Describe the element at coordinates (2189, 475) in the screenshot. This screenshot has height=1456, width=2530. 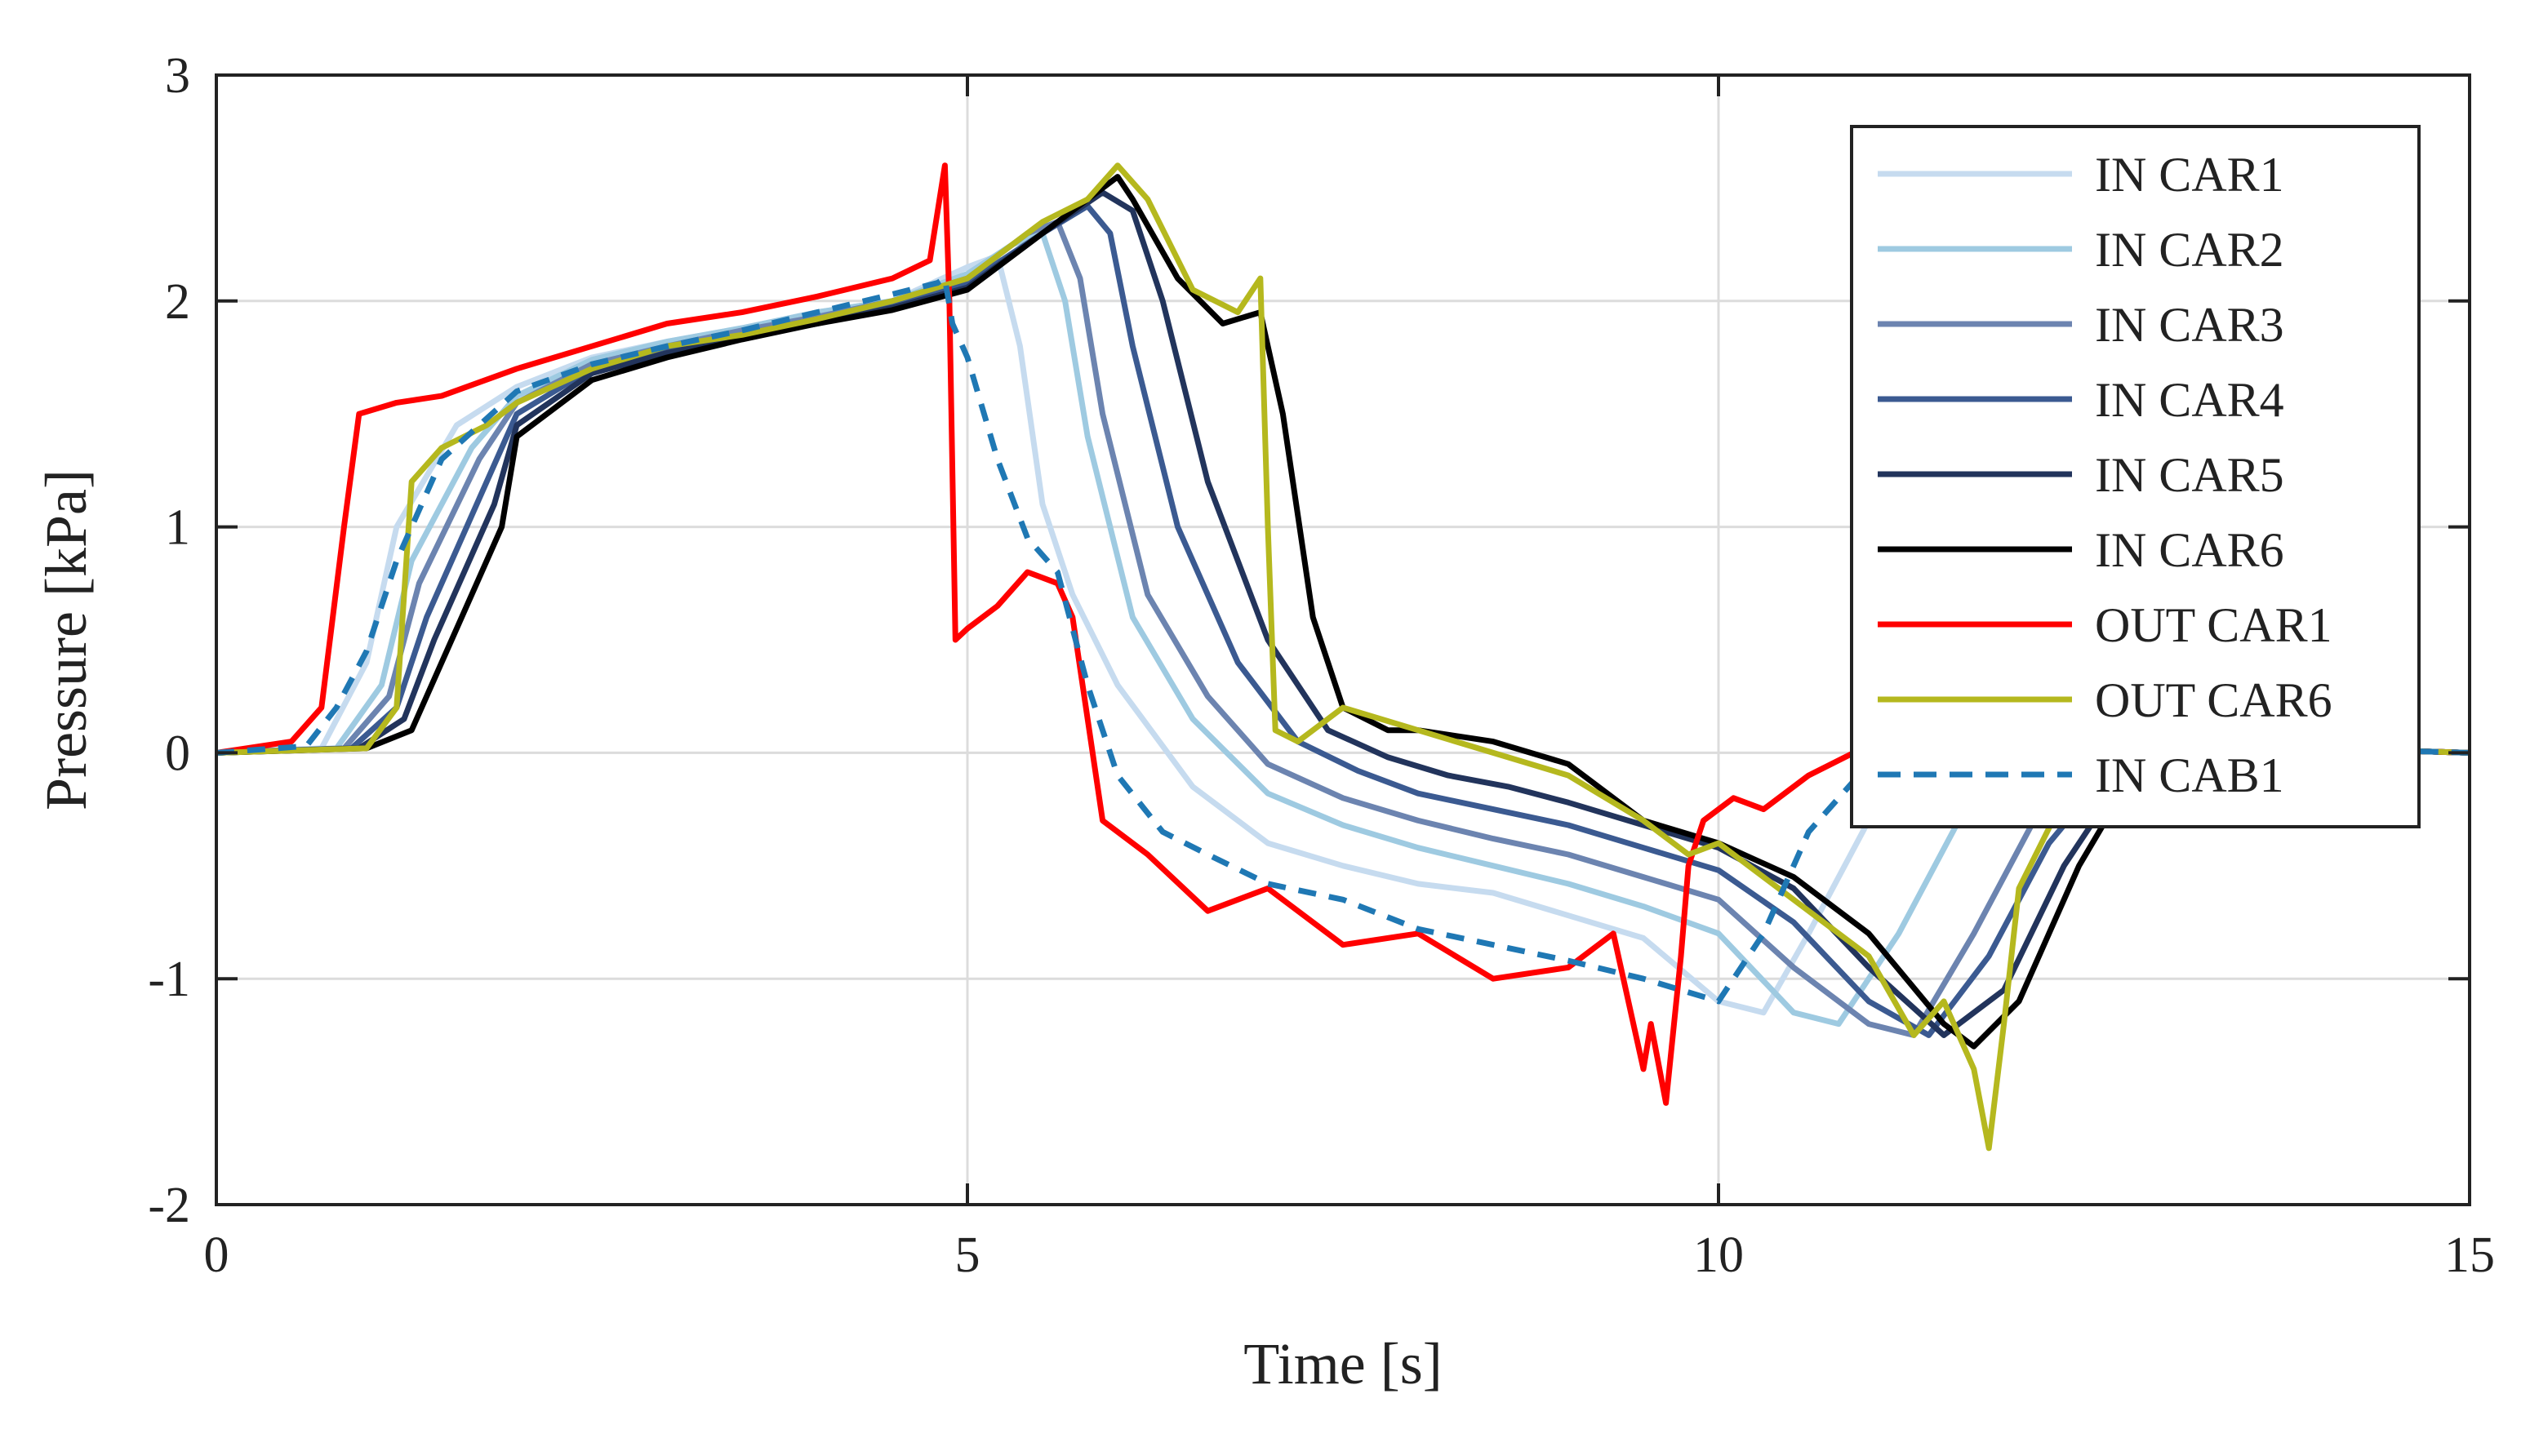
I see `legend-label: IN CAR5` at that location.